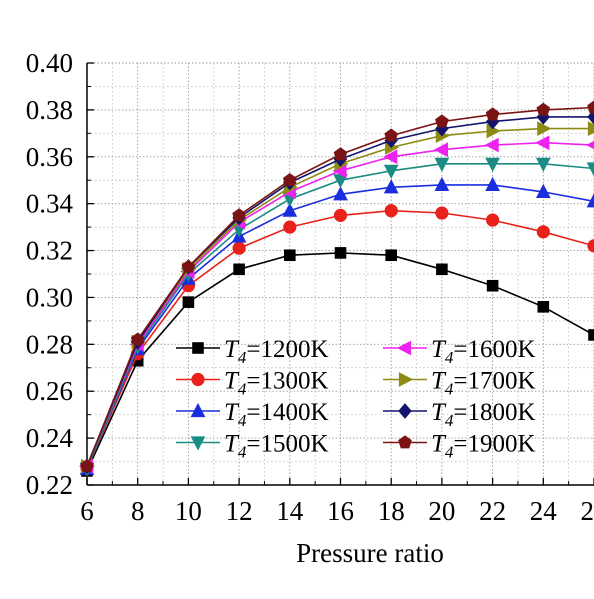 This screenshot has height=599, width=594. Describe the element at coordinates (49, 297) in the screenshot. I see `y-tick-label: 0.30` at that location.